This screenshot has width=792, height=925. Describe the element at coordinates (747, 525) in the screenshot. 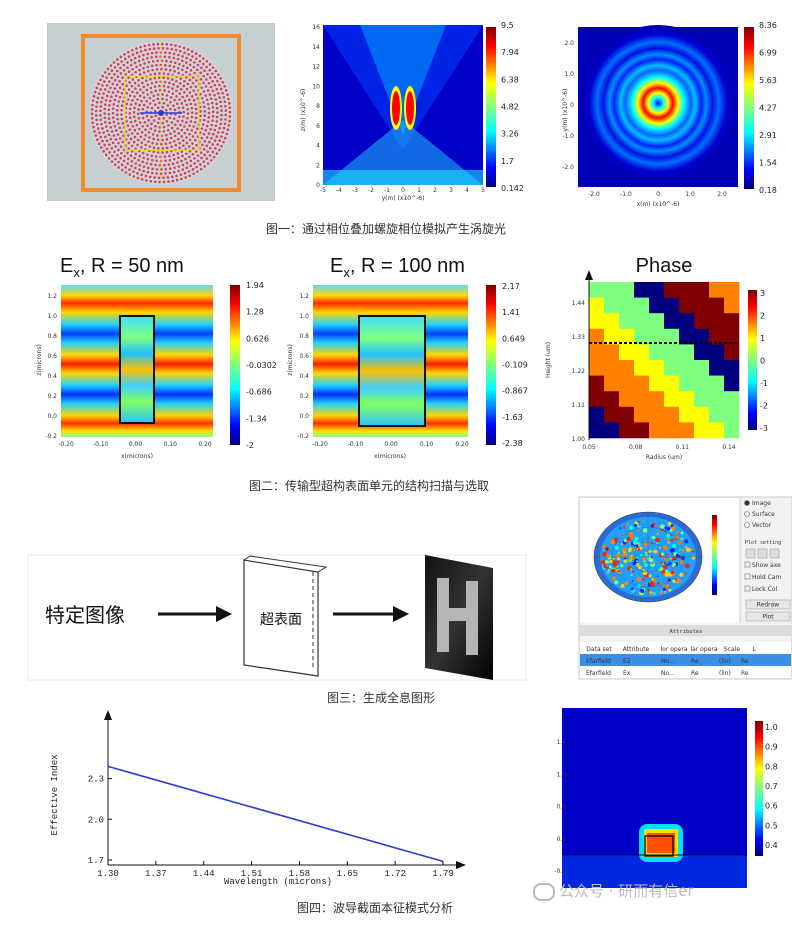

I see `radio-vector` at that location.